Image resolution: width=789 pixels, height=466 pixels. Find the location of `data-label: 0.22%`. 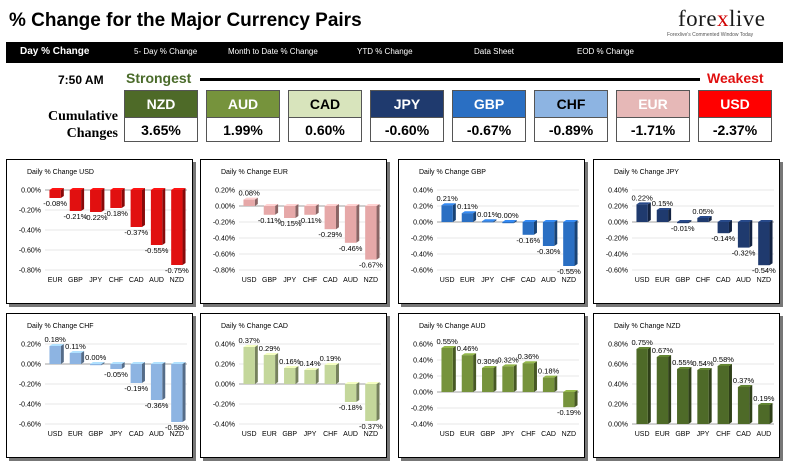

data-label: 0.22% is located at coordinates (643, 197).